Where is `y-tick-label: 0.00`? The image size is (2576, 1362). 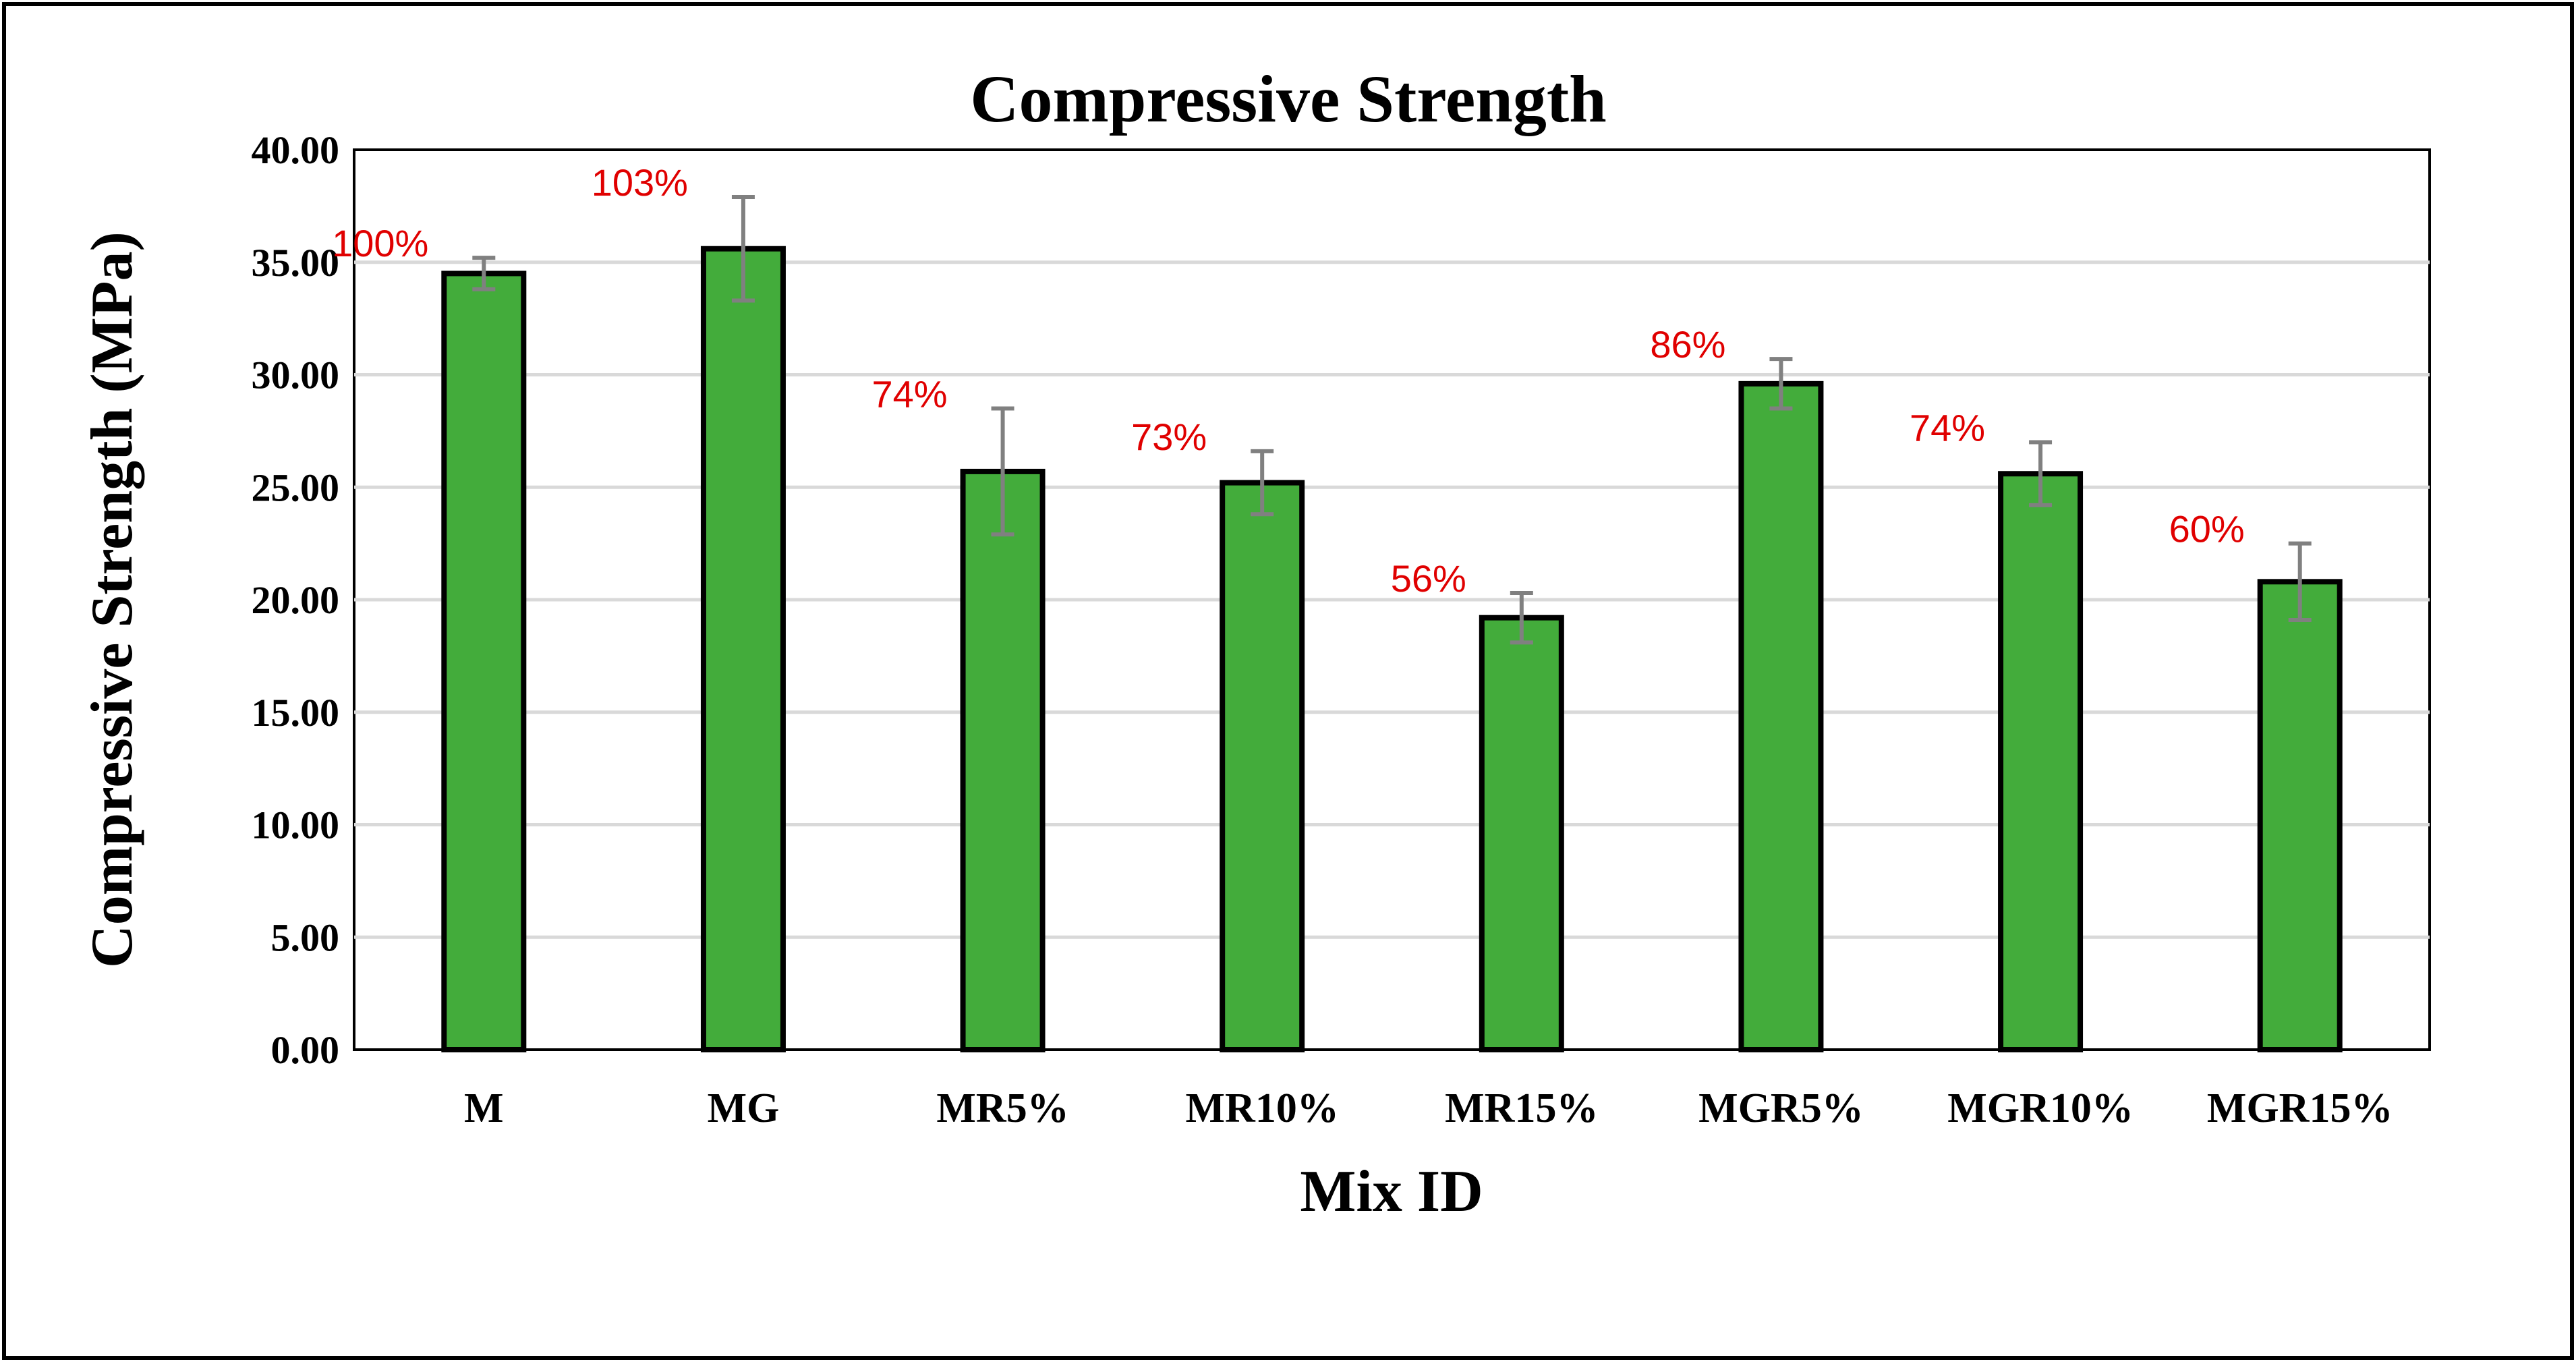
y-tick-label: 0.00 is located at coordinates (305, 1050).